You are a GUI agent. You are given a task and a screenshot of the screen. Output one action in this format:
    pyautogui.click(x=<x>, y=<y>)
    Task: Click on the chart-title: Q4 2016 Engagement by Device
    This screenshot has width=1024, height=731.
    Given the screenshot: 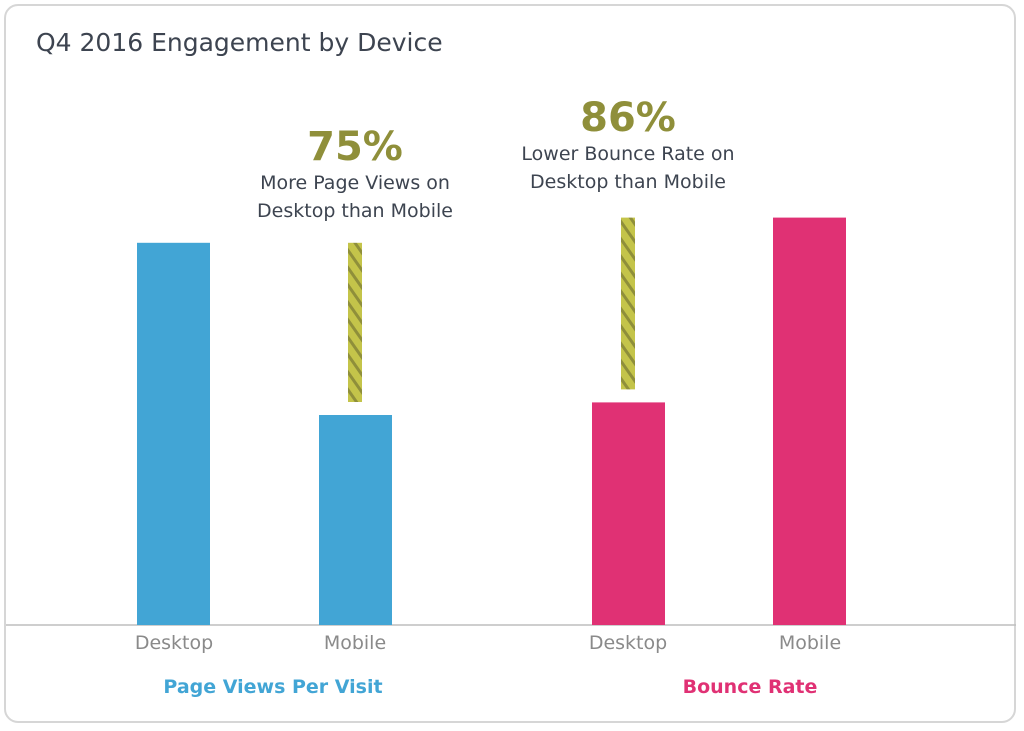 What is the action you would take?
    pyautogui.click(x=239, y=42)
    